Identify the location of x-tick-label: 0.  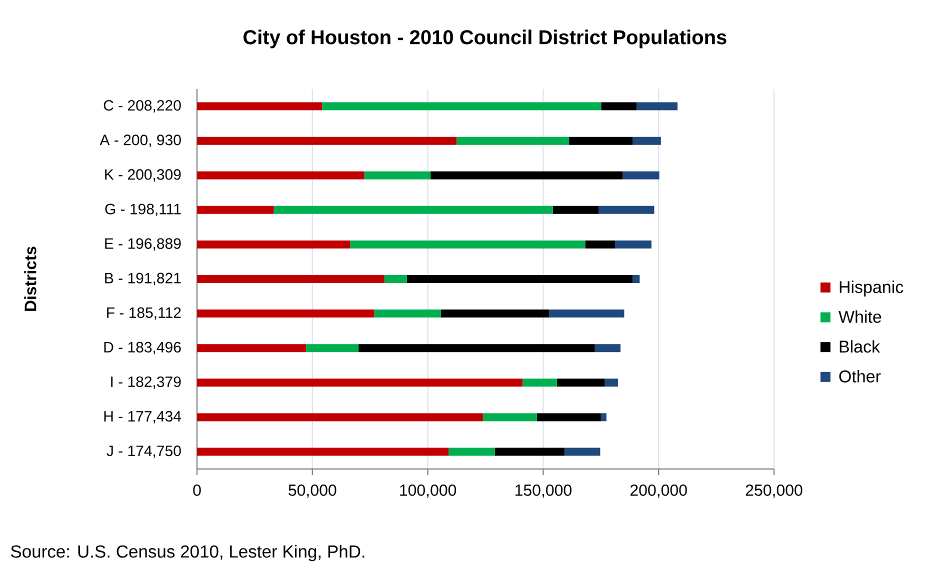
(197, 490).